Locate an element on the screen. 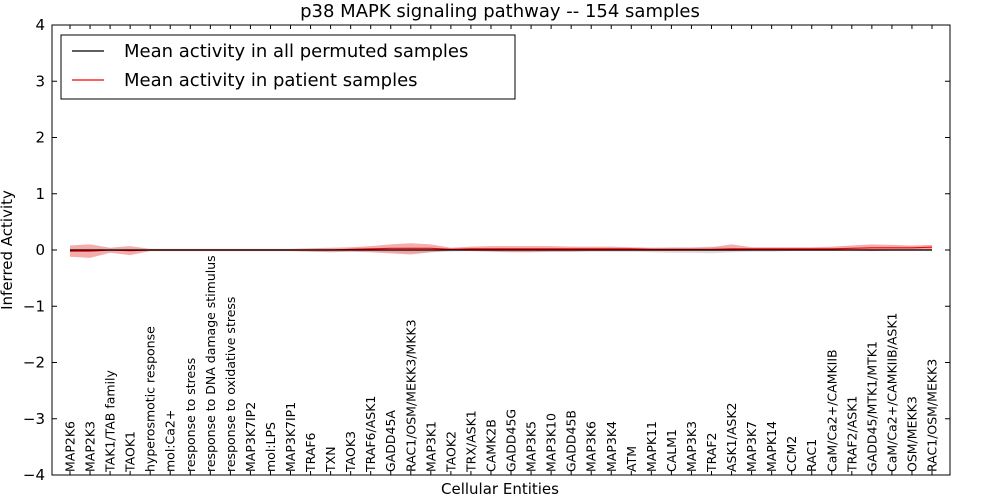 Image resolution: width=1000 pixels, height=500 pixels. y-tick-label: −2 is located at coordinates (34, 363).